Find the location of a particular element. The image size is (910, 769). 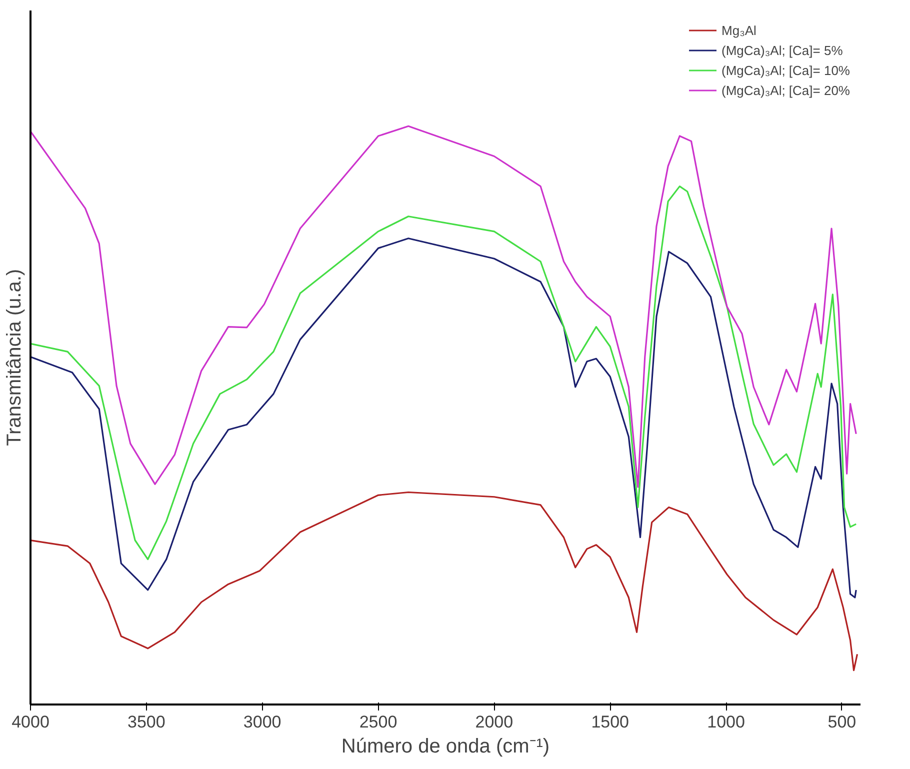

x-tick-label: 3000 is located at coordinates (262, 722).